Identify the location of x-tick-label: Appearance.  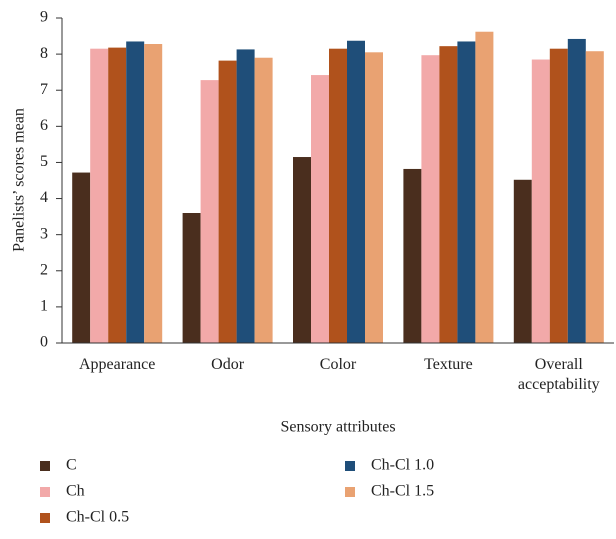
(117, 364).